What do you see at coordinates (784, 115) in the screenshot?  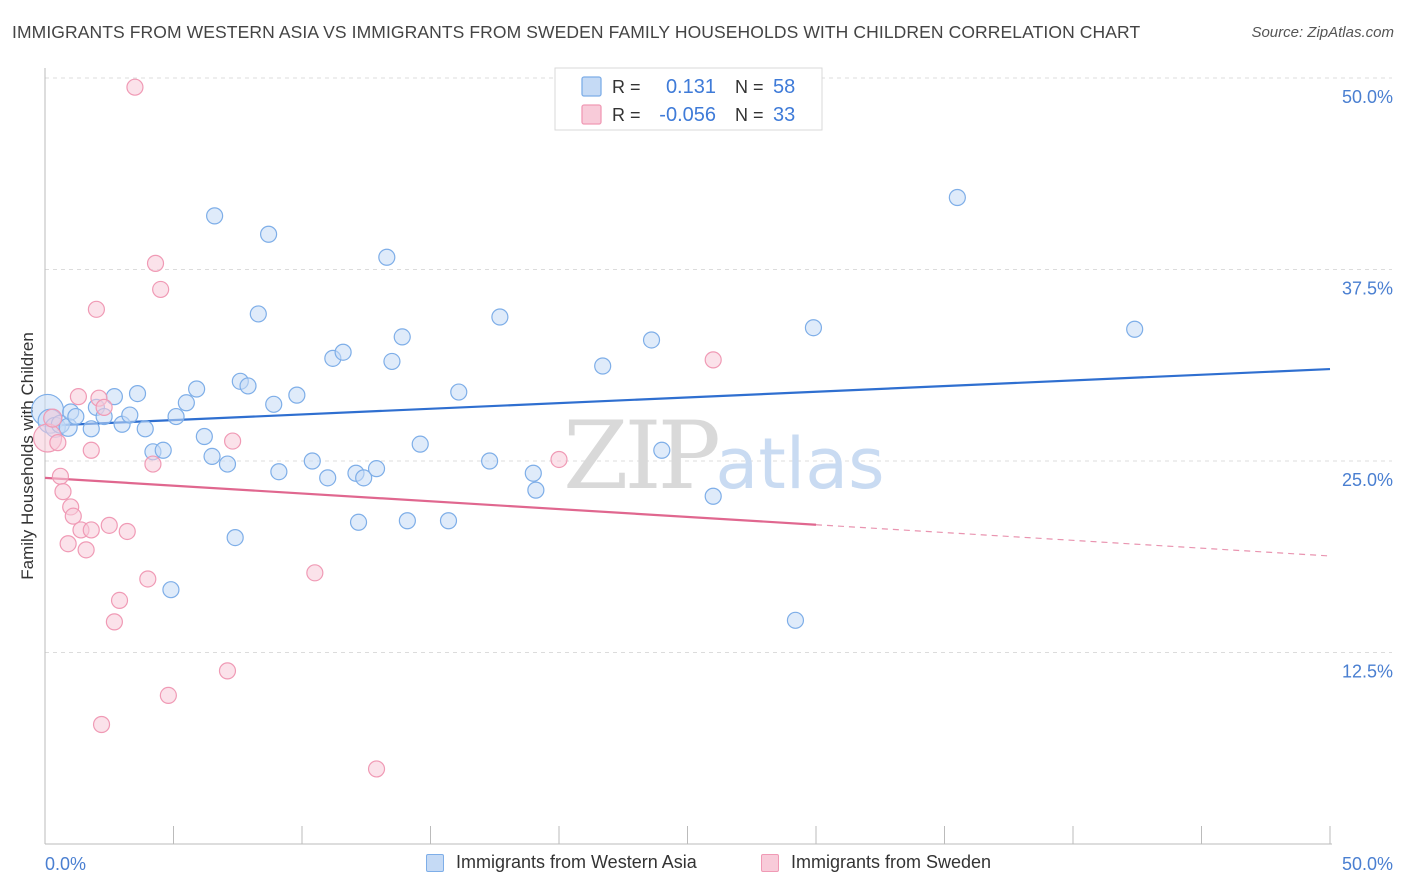 I see `stats-legend-n-value: 33` at bounding box center [784, 115].